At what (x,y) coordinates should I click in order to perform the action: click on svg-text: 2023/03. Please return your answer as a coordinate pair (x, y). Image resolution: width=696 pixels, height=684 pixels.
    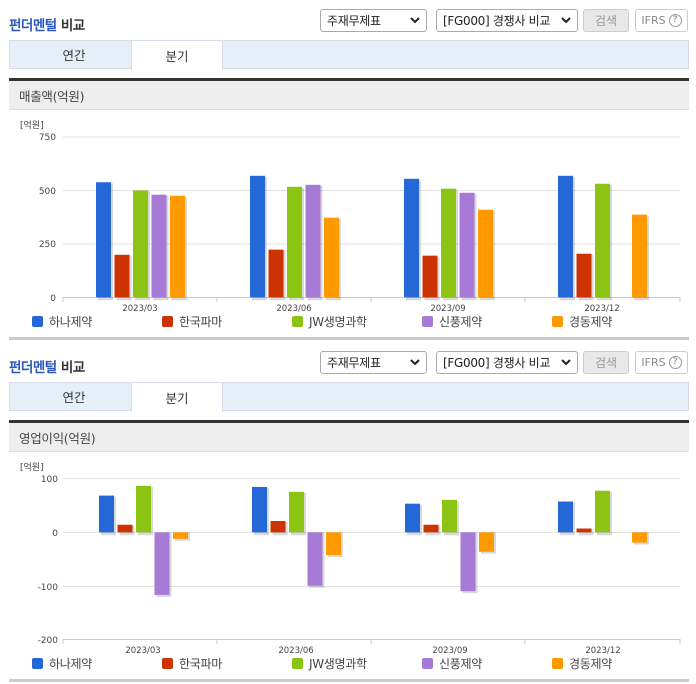
    Looking at the image, I should click on (142, 651).